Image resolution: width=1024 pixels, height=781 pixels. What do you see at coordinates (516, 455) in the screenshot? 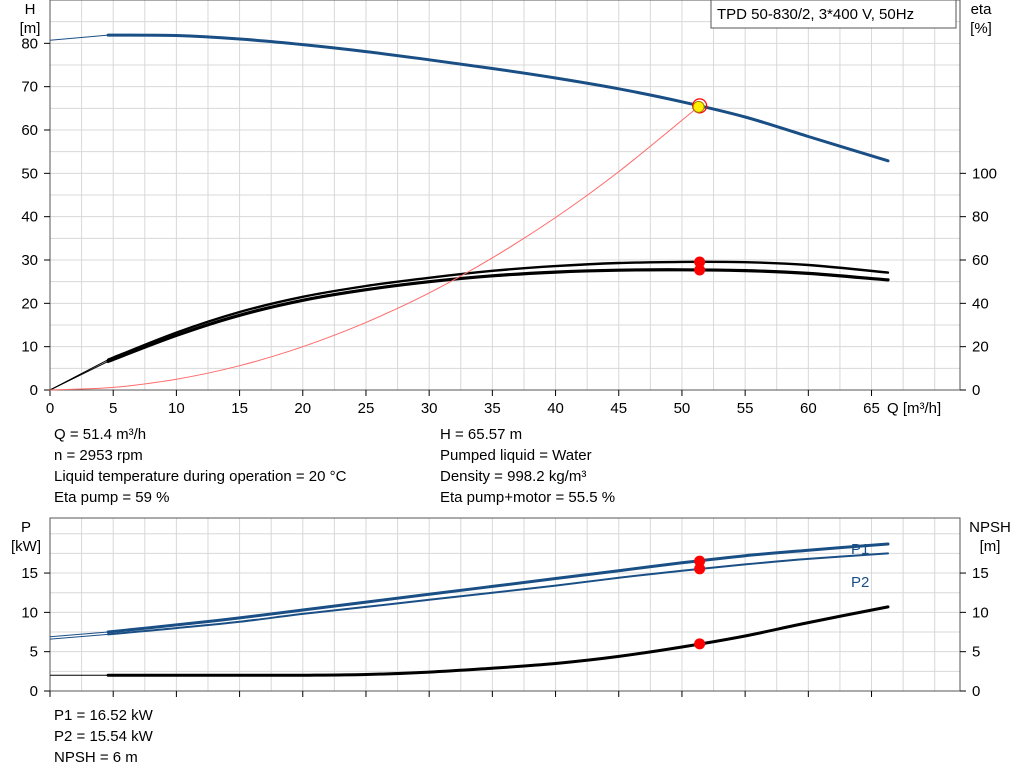
I see `info-pumped-liquid: Pumped liquid = Water` at bounding box center [516, 455].